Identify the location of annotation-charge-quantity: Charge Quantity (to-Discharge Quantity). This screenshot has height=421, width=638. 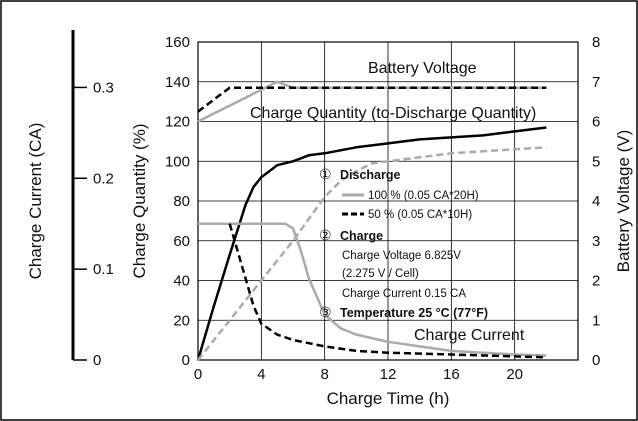
(393, 113).